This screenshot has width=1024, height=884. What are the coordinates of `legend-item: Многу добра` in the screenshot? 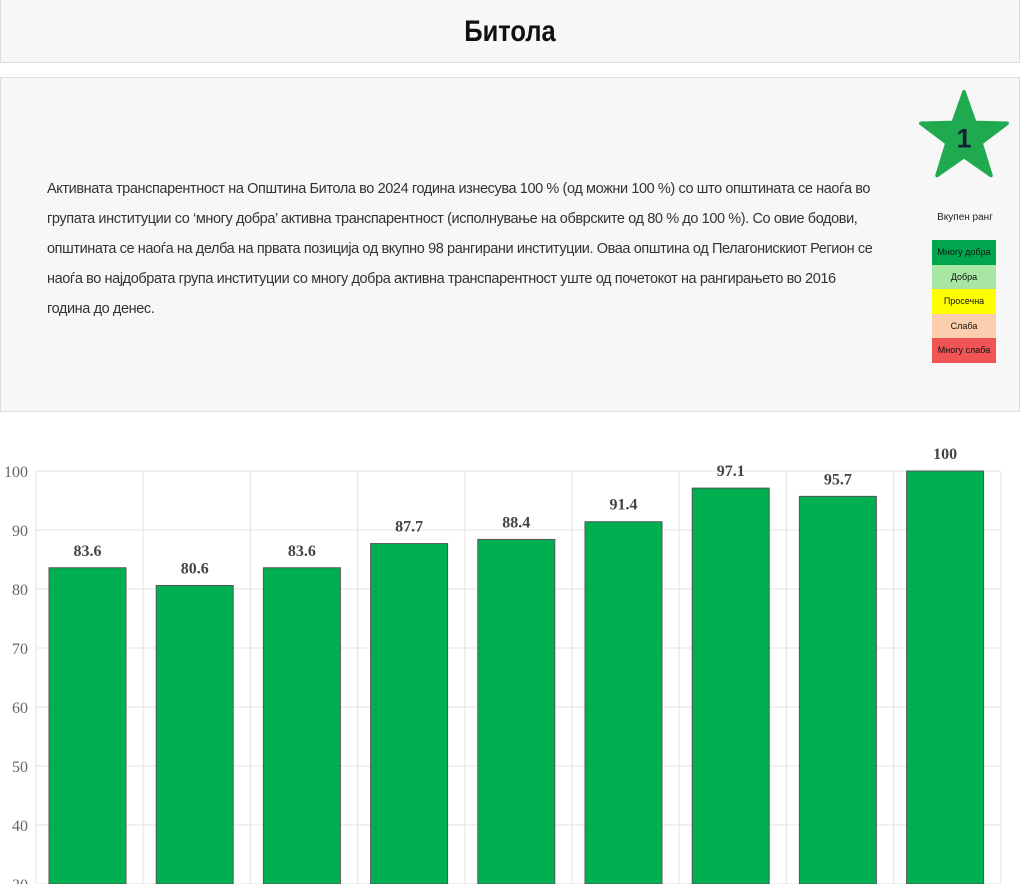 It's located at (964, 252).